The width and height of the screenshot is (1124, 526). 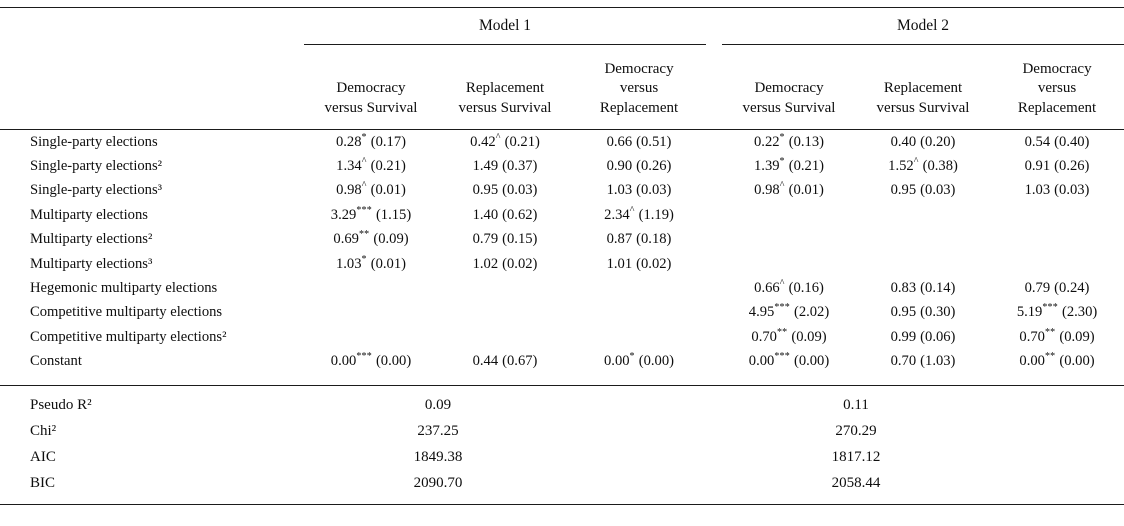 I want to click on estimate: 1.52, so click(x=901, y=166).